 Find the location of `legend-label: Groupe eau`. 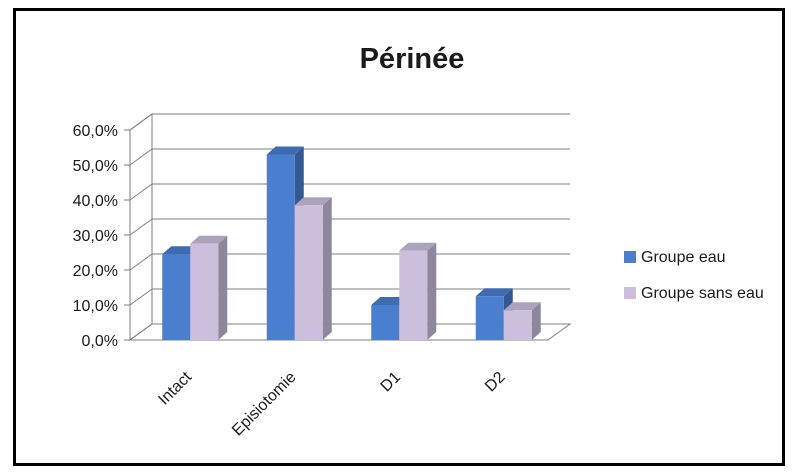

legend-label: Groupe eau is located at coordinates (683, 257).